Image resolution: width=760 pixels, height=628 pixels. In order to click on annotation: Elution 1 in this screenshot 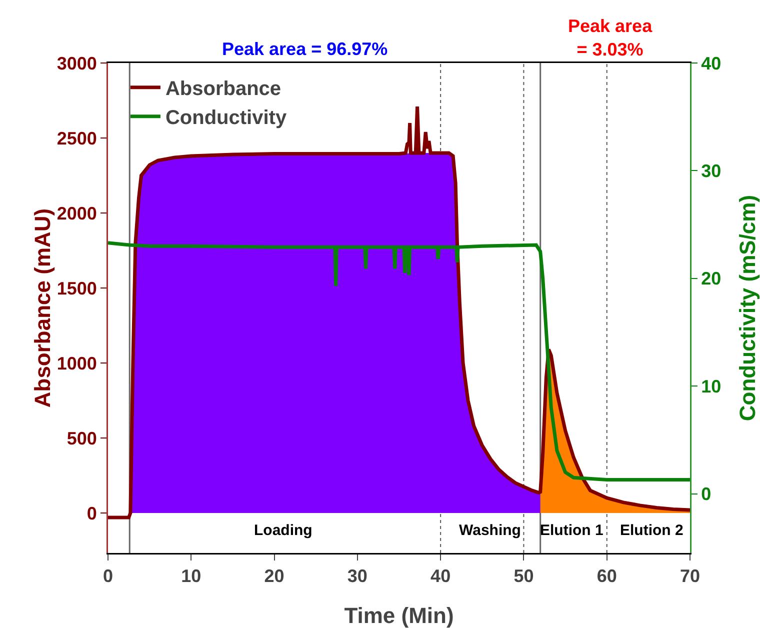, I will do `click(572, 530)`.